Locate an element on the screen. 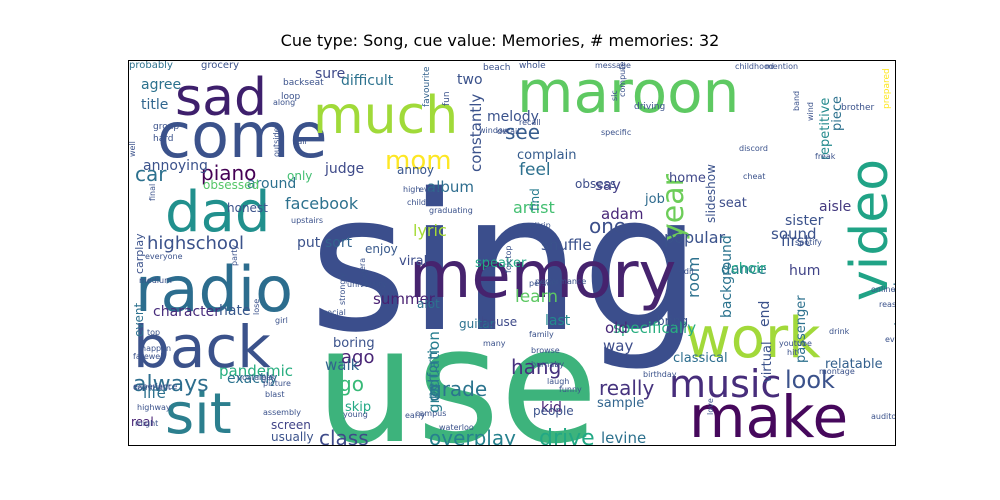 This screenshot has height=500, width=1000. word-always: always is located at coordinates (171, 384).